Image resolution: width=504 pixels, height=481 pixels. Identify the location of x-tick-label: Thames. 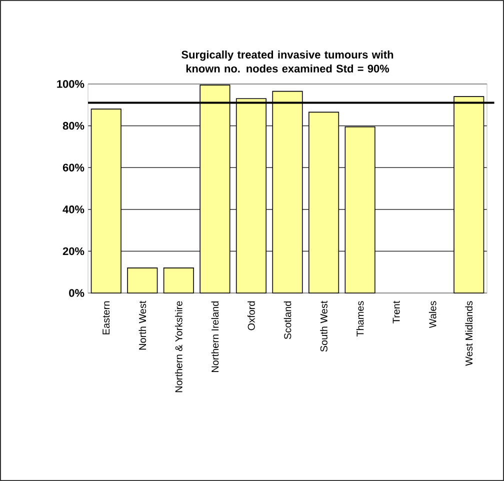
(360, 319).